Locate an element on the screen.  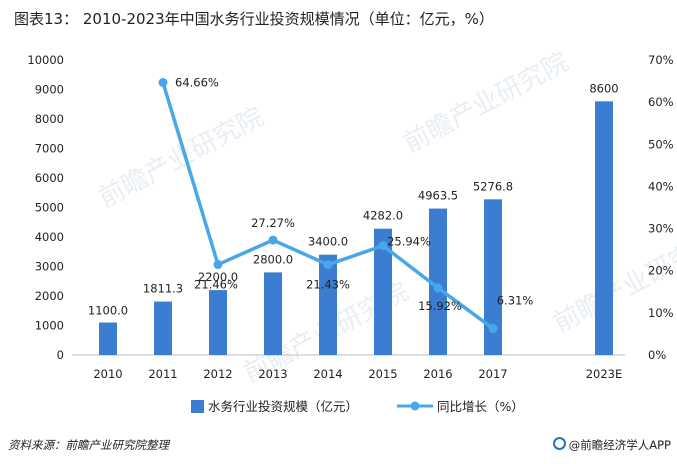
y-left-tick-label: 4000 is located at coordinates (49, 237).